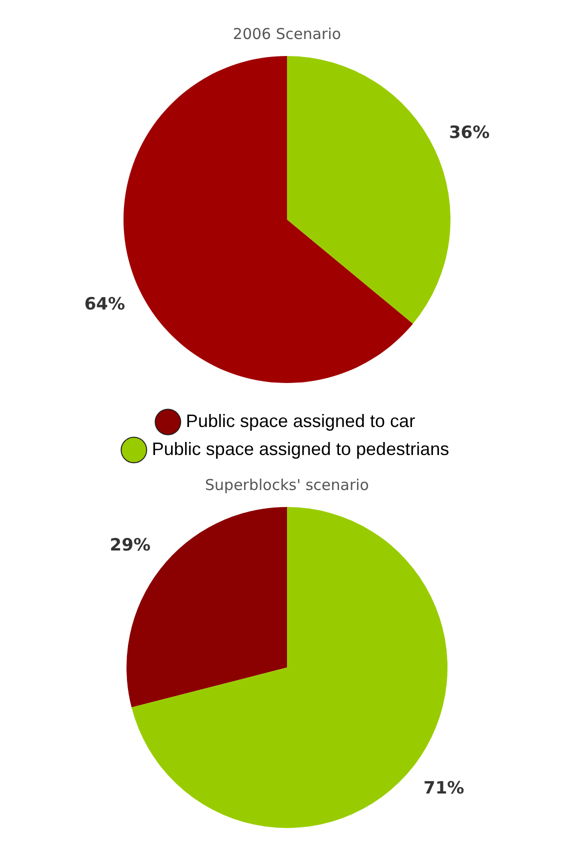 The height and width of the screenshot is (848, 574). What do you see at coordinates (469, 133) in the screenshot?
I see `data-label: 36%` at bounding box center [469, 133].